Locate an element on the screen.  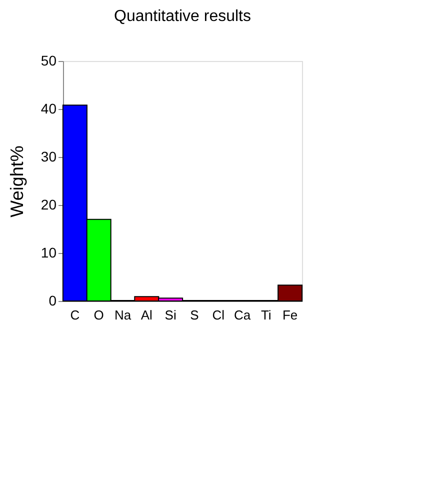
x-tick-label: O is located at coordinates (99, 315).